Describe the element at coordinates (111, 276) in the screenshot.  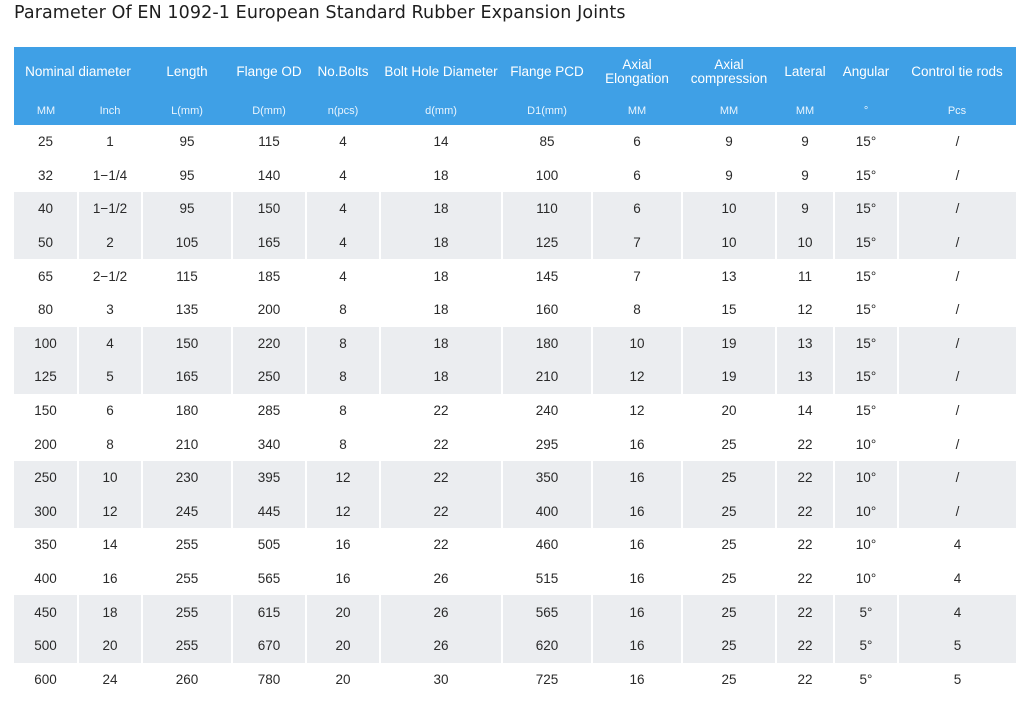
I see `table-cell: 2−1/2` at that location.